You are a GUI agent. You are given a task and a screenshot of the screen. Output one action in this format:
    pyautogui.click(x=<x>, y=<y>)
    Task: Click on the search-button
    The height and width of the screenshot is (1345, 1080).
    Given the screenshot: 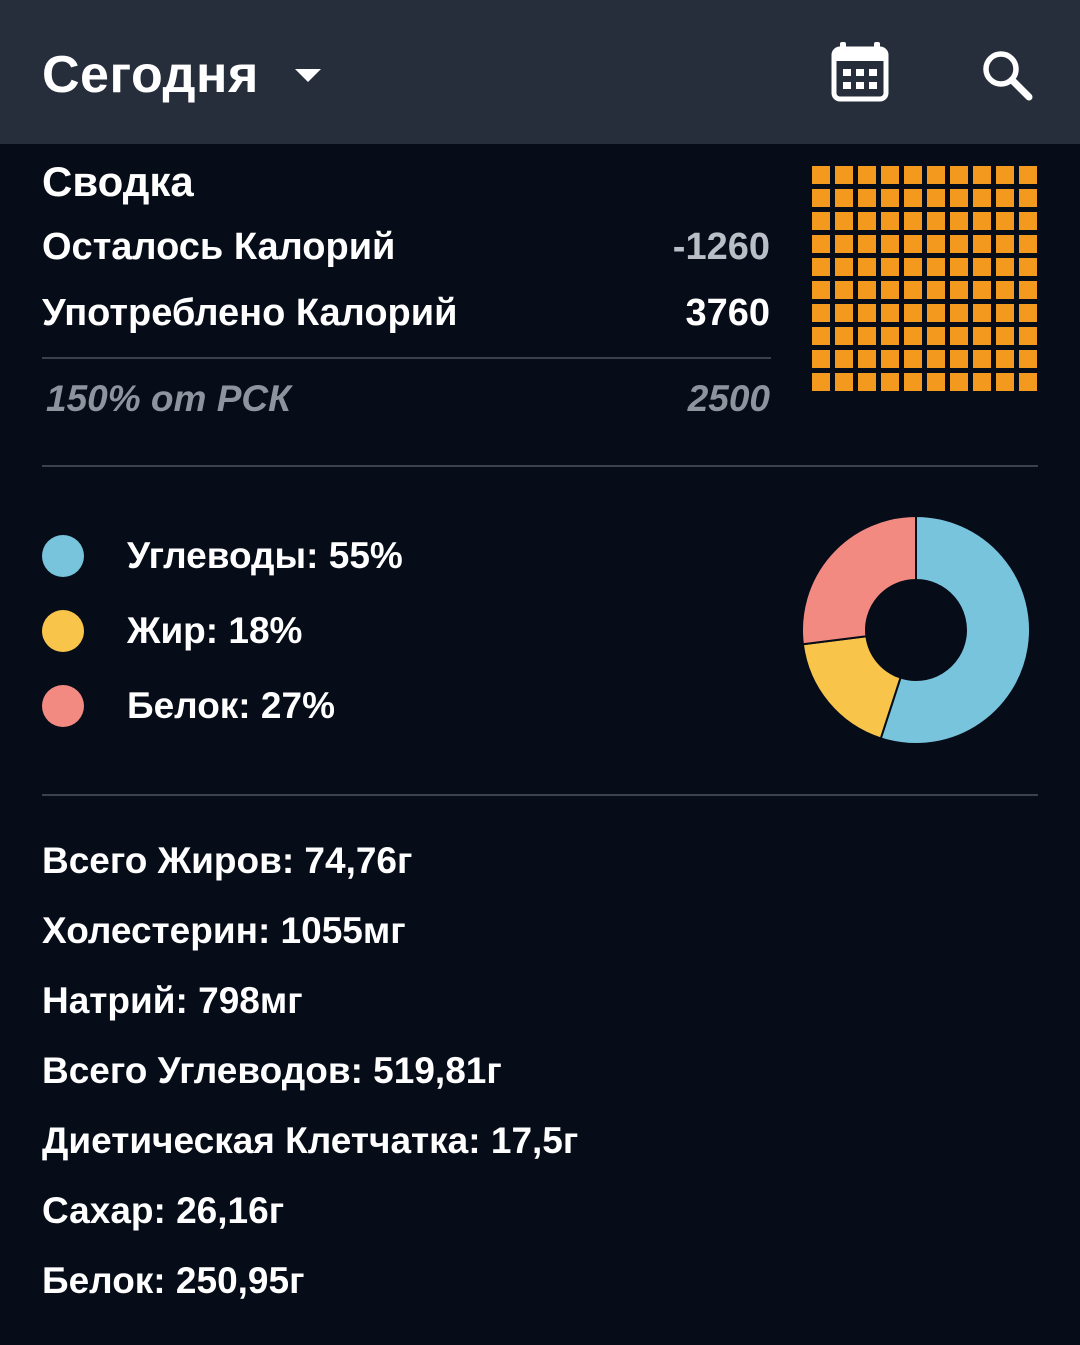 What is the action you would take?
    pyautogui.click(x=1008, y=76)
    